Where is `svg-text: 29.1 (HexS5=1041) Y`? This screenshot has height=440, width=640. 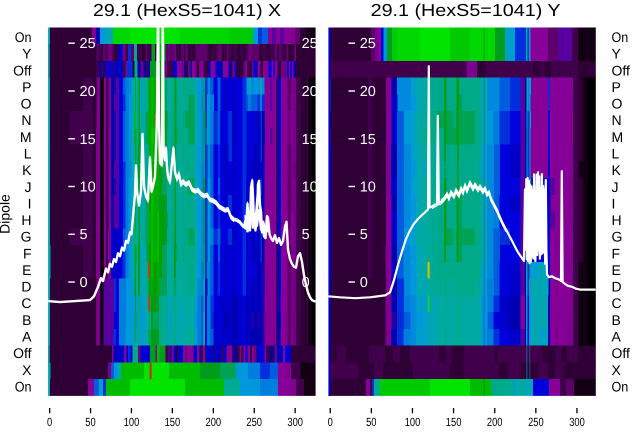
svg-text: 29.1 (HexS5=1041) Y is located at coordinates (466, 10).